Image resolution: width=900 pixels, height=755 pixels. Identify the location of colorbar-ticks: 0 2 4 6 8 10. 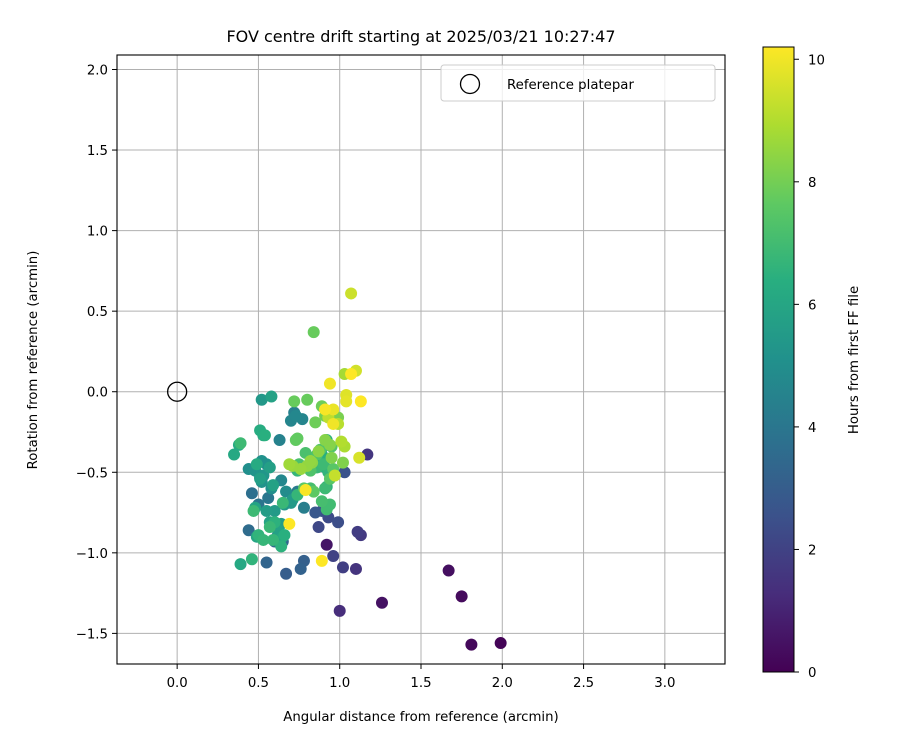
(809, 367).